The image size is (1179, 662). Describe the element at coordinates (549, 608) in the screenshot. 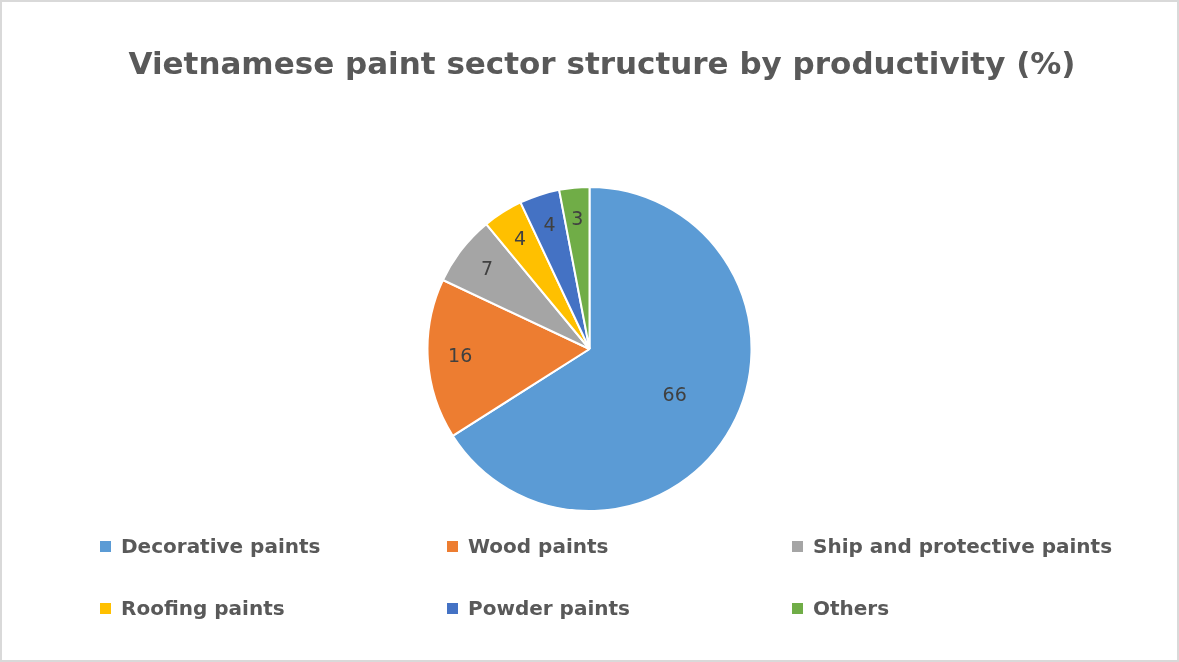

I see `legend-label: Powder paints` at that location.